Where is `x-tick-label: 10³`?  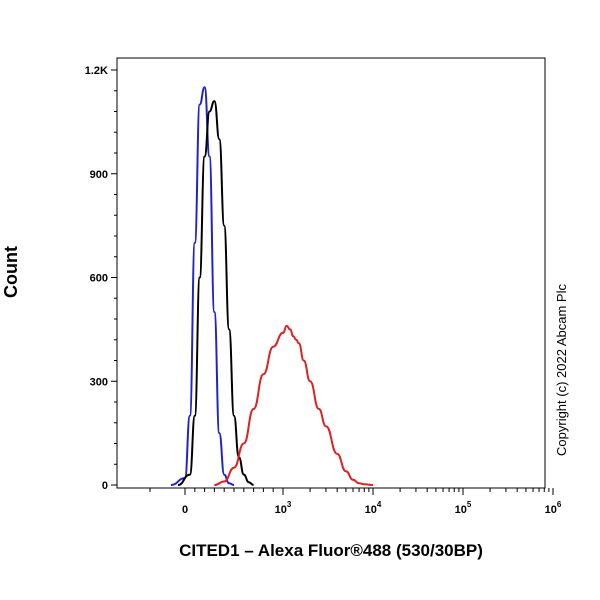
x-tick-label: 10³ is located at coordinates (283, 508).